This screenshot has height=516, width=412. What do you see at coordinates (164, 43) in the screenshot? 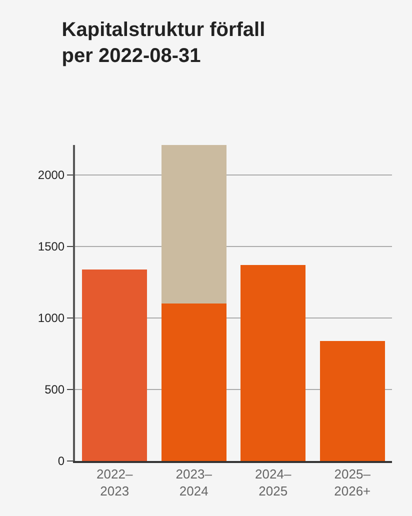
I see `chart-title: Kapitalstruktur förfall per 2022-08-31` at bounding box center [164, 43].